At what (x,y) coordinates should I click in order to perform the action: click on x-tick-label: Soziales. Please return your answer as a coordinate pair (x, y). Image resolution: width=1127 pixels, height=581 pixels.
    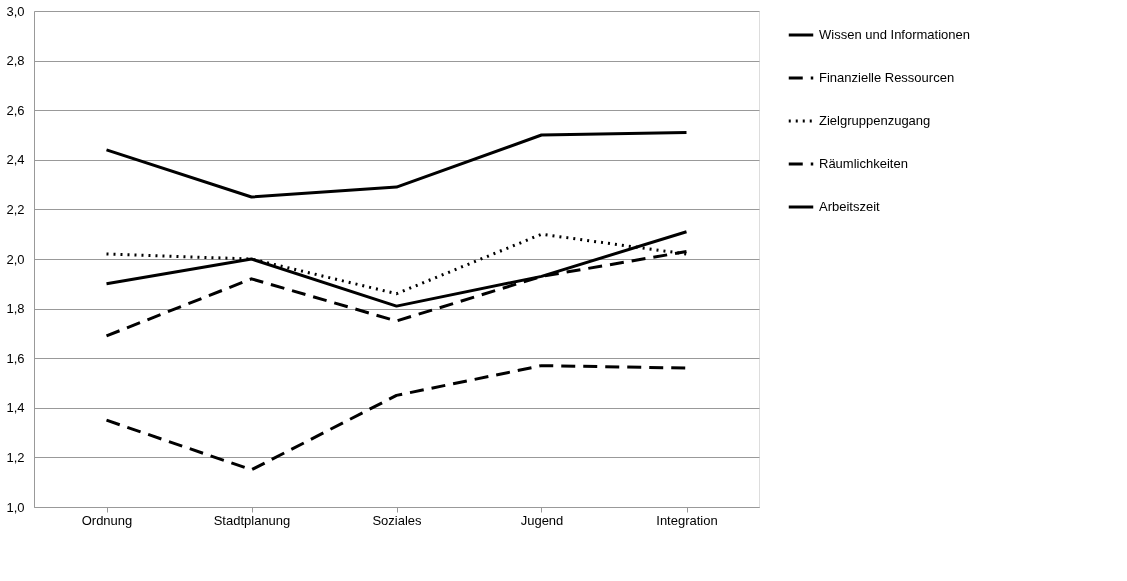
    Looking at the image, I should click on (397, 520).